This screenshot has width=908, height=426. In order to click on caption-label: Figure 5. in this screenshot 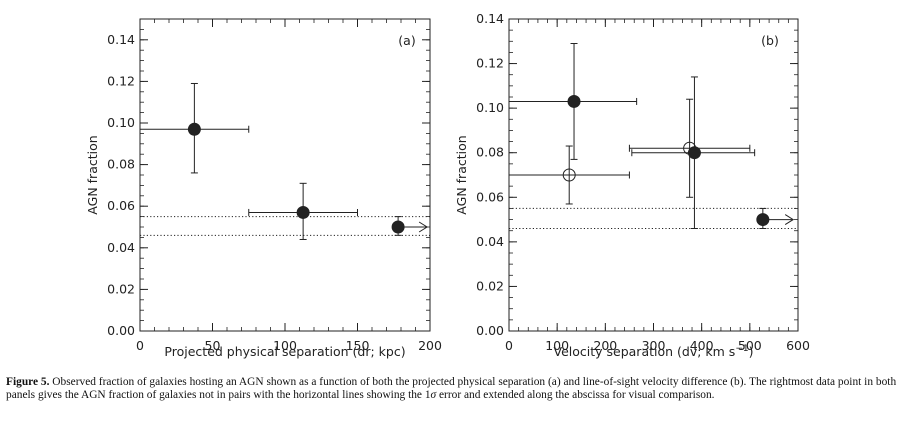, I will do `click(28, 382)`.